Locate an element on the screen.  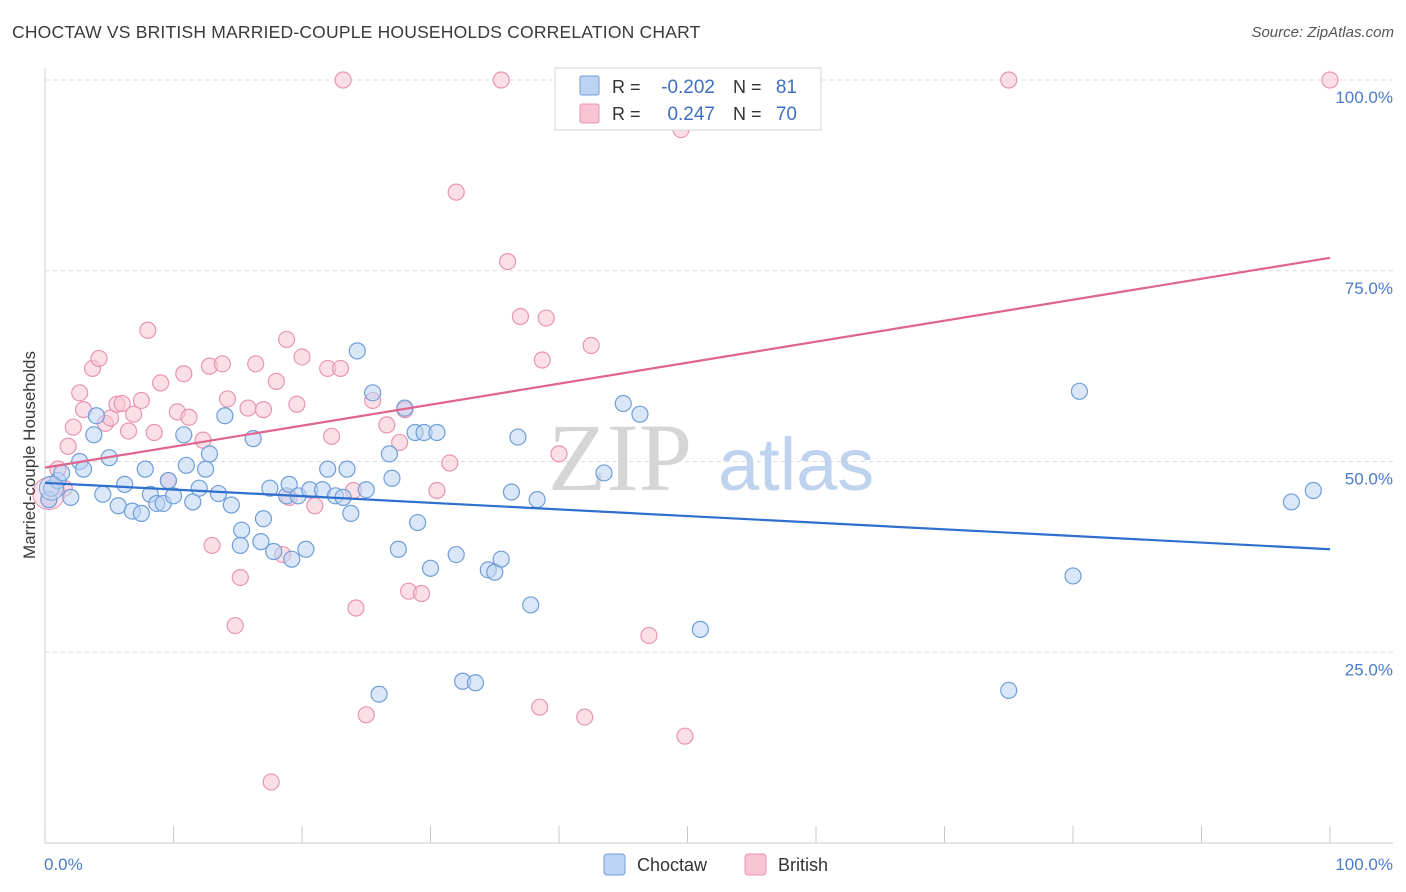
stats-legend: R = -0.202 N = 81 R = 0.247 N = 70 is located at coordinates (688, 99).